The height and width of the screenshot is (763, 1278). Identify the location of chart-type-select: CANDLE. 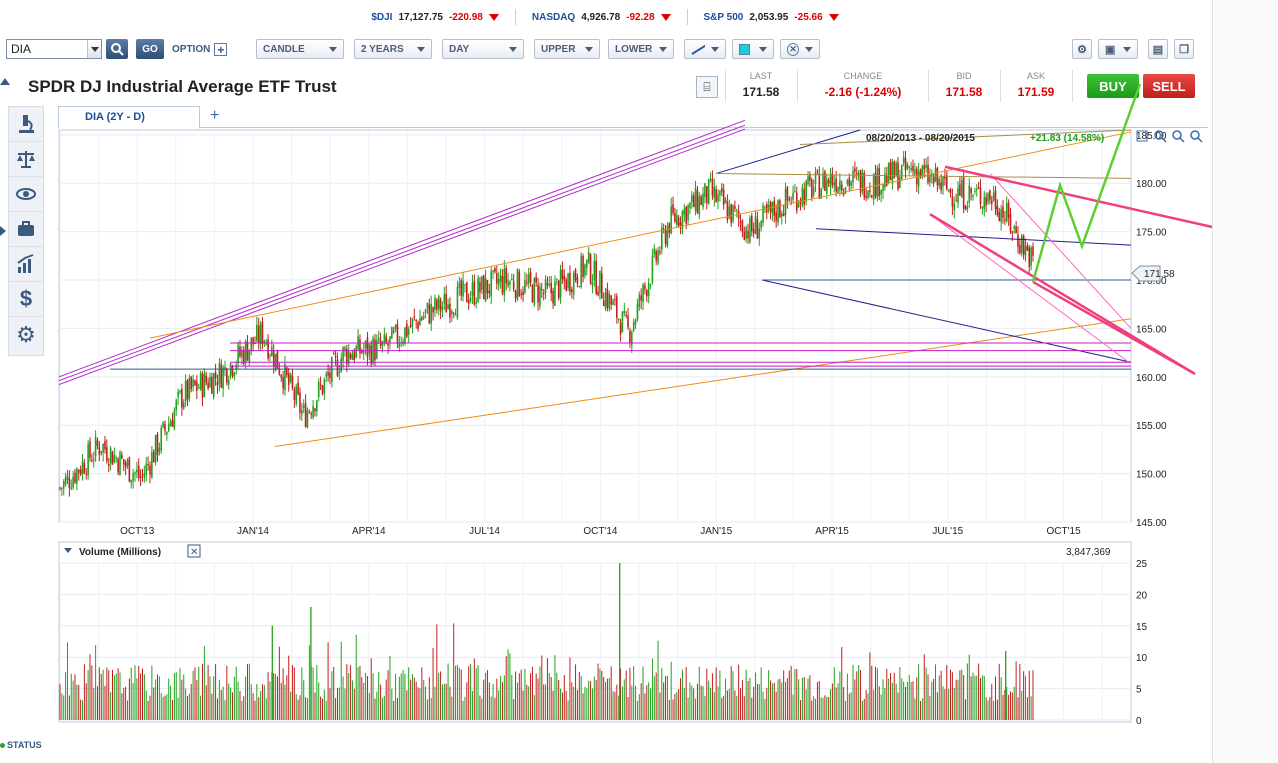
(300, 49).